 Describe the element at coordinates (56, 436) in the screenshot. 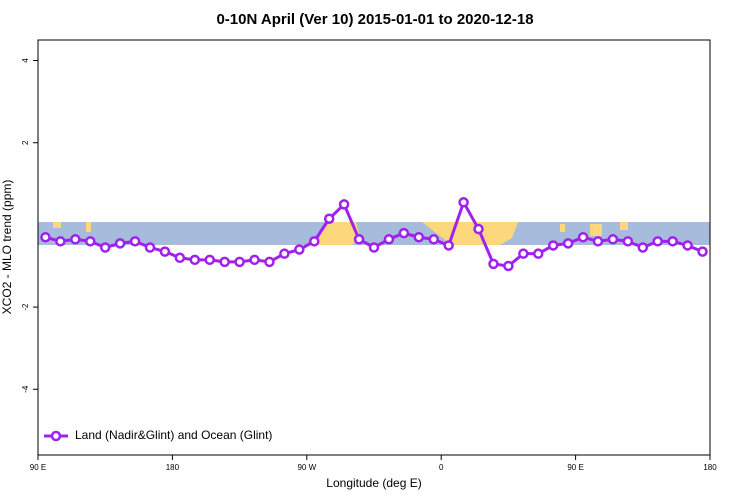

I see `legend-marker` at that location.